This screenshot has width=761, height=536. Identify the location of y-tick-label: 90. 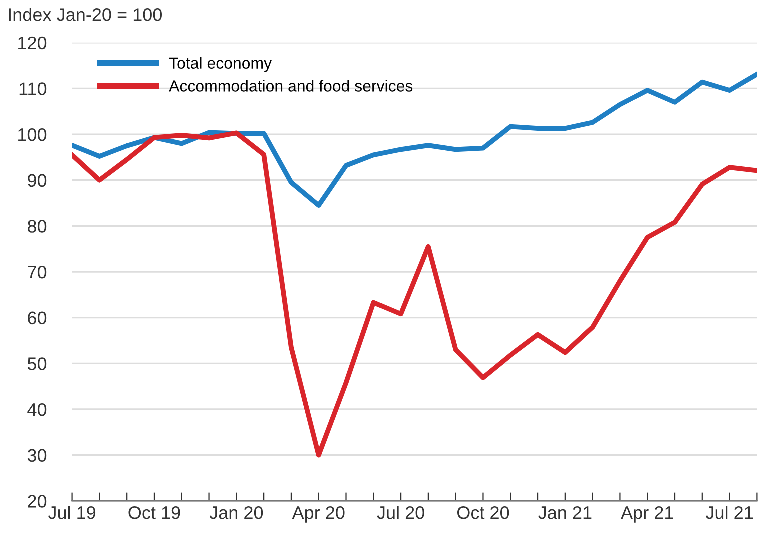
(37, 181).